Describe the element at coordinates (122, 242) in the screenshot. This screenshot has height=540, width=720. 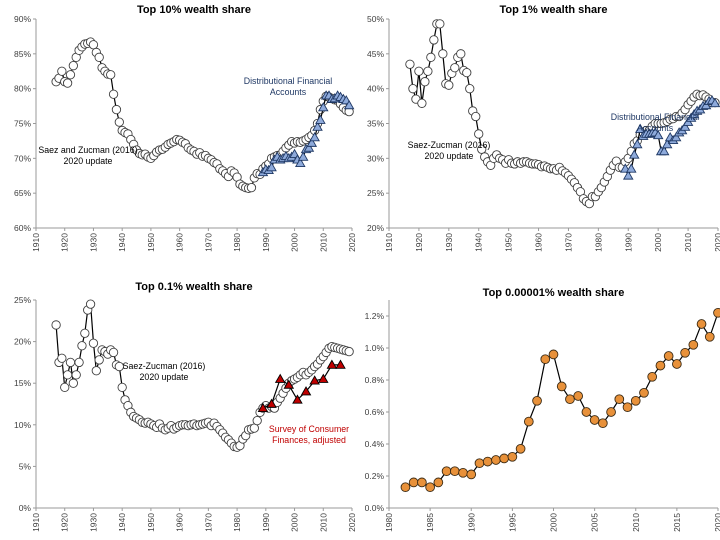
I see `x-tick-label: 1940` at that location.